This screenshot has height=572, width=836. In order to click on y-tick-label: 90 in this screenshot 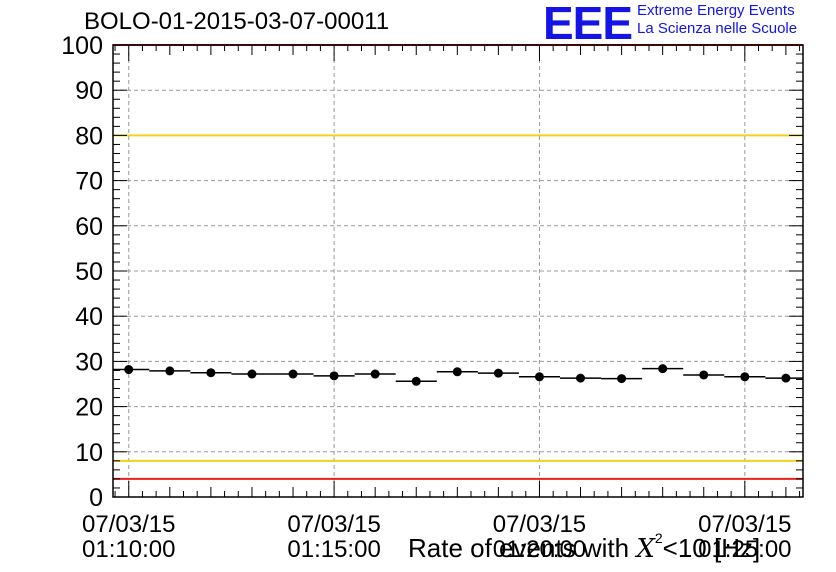, I will do `click(89, 91)`.